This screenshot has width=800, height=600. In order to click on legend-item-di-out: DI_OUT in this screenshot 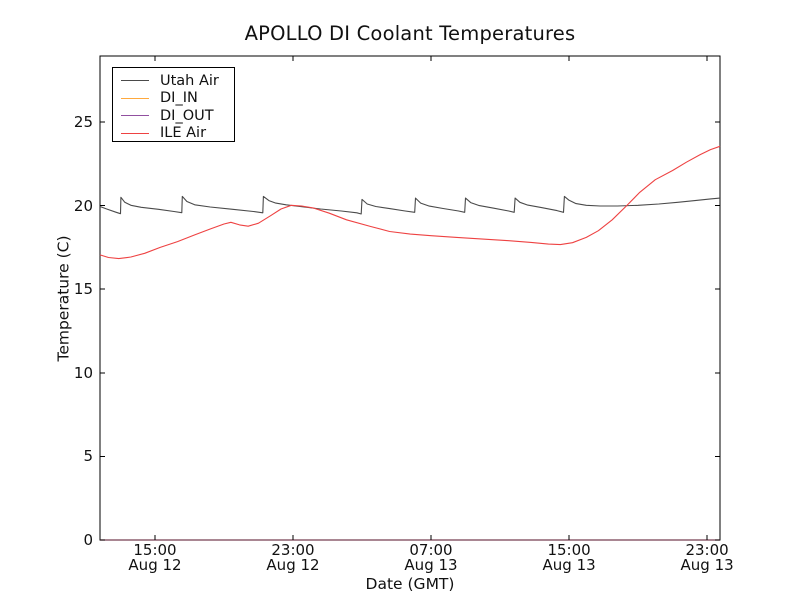, I will do `click(173, 116)`.